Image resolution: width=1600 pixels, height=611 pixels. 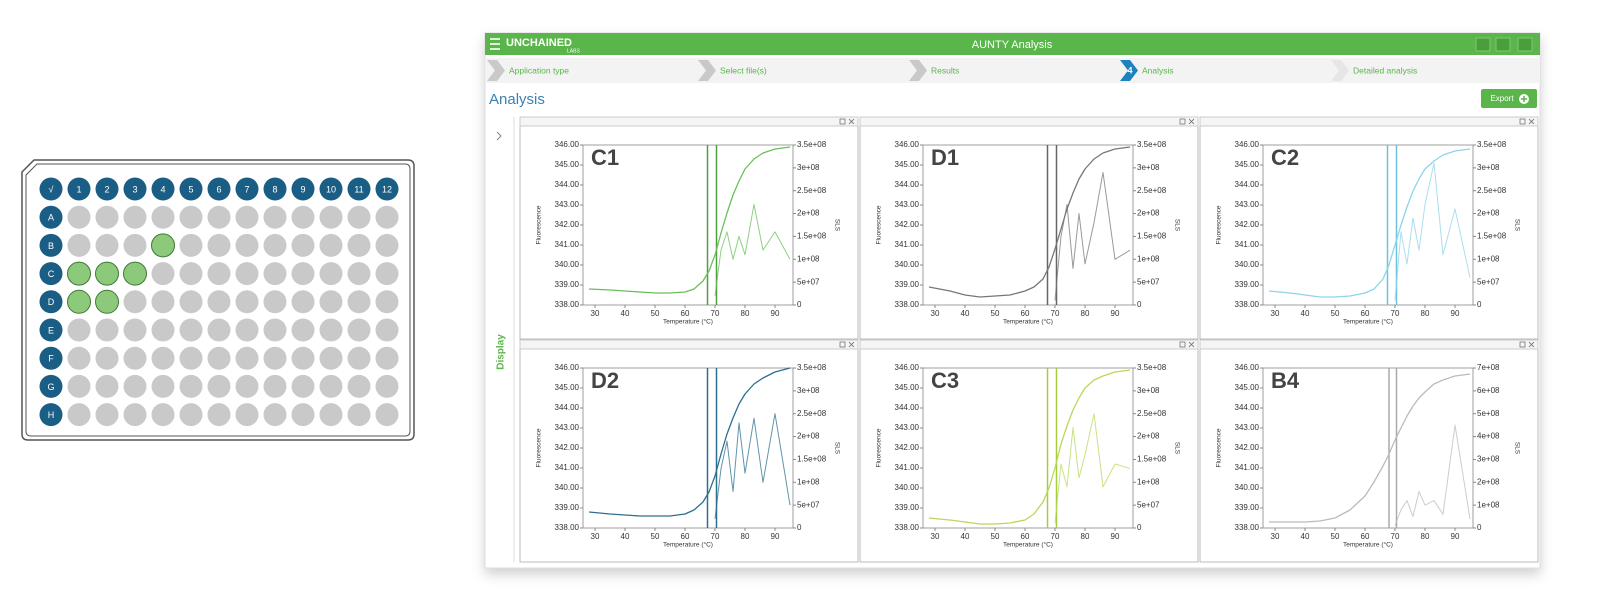 I want to click on side-label: Display, so click(x=501, y=352).